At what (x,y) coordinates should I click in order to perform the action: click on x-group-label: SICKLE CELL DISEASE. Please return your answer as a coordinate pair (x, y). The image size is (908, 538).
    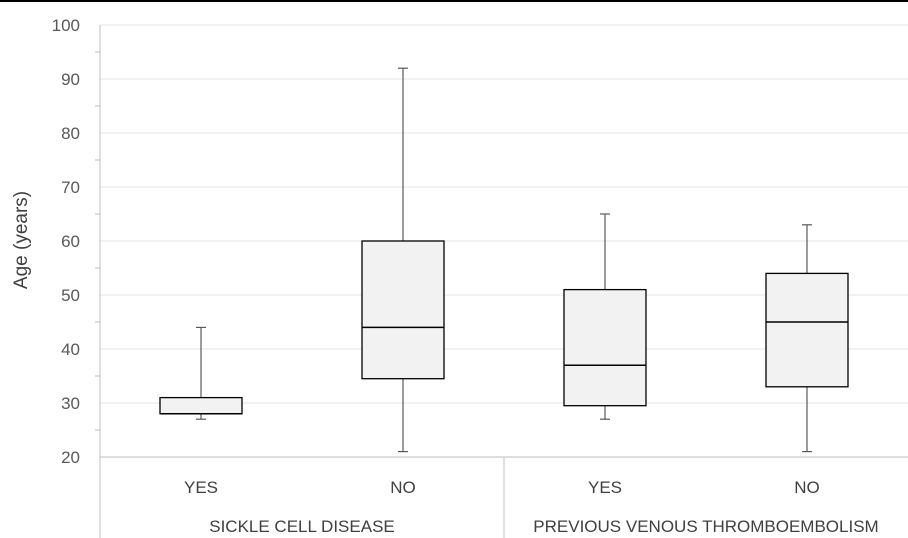
    Looking at the image, I should click on (302, 526).